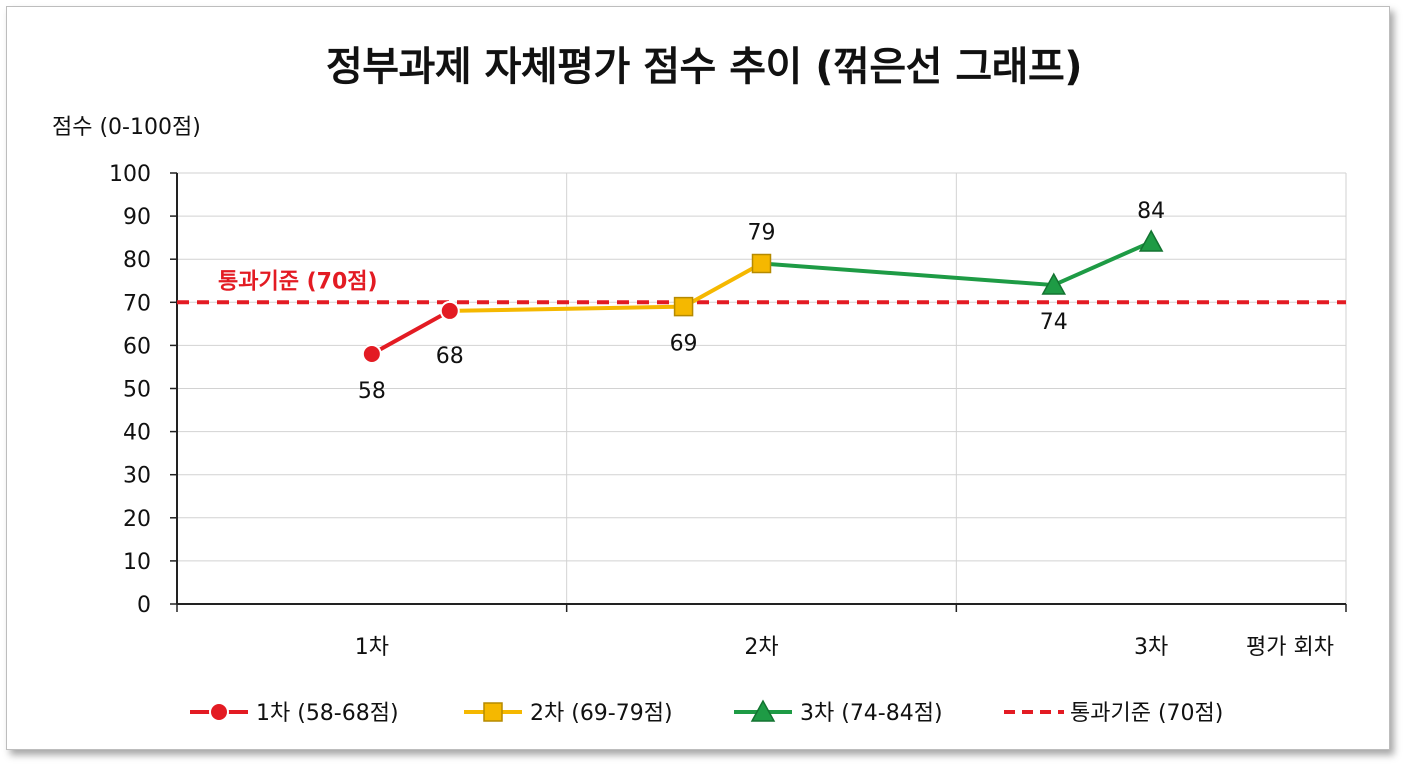 The image size is (1408, 768). What do you see at coordinates (762, 233) in the screenshot?
I see `data-label: 79` at bounding box center [762, 233].